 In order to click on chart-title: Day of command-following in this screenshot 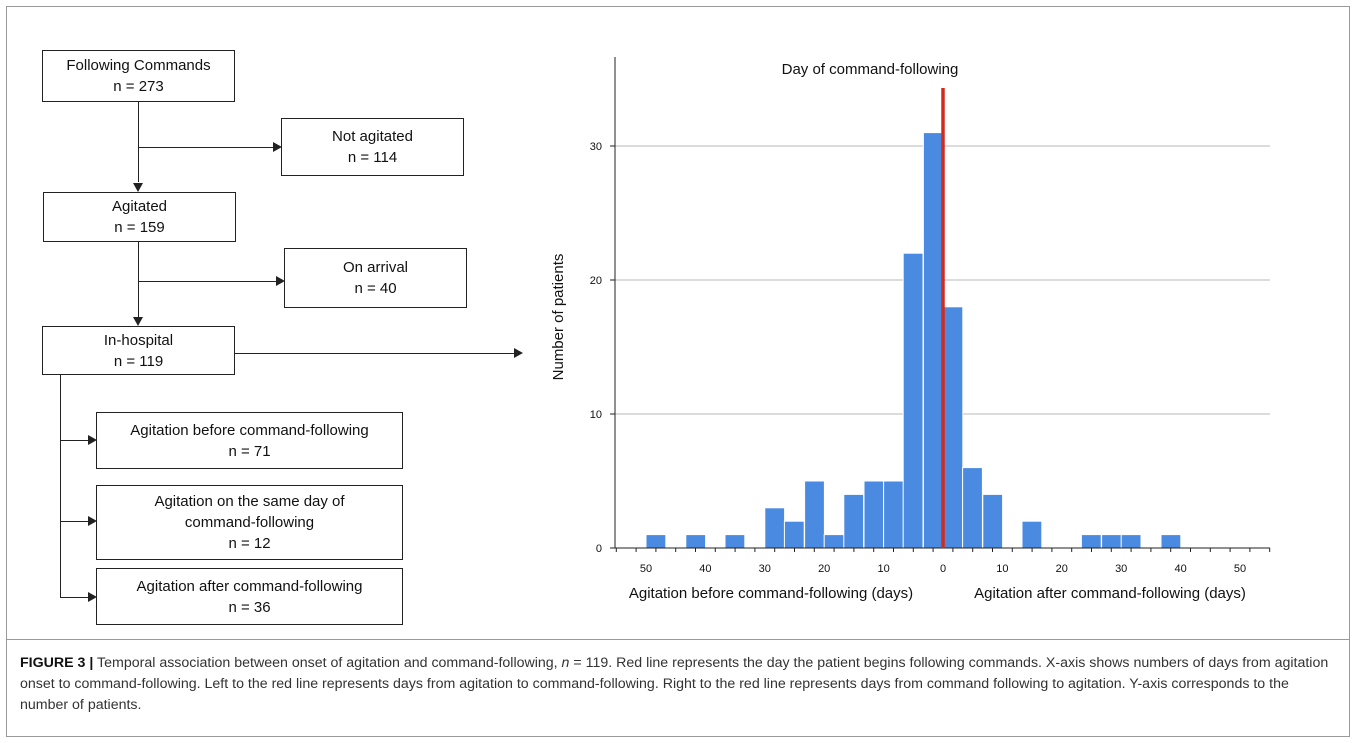, I will do `click(870, 69)`.